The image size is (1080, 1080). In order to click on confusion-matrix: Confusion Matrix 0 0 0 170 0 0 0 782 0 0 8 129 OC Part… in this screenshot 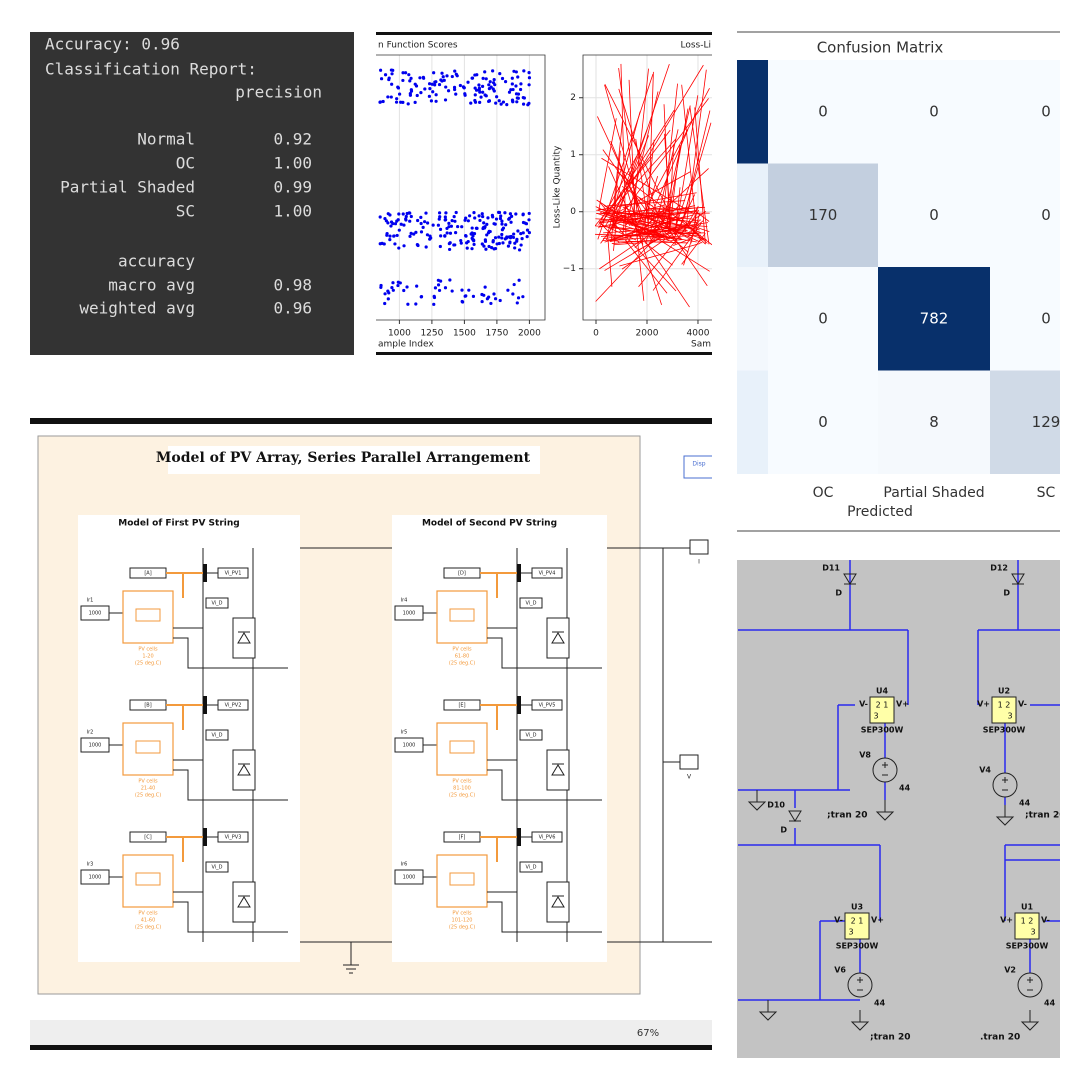, I will do `click(898, 279)`.